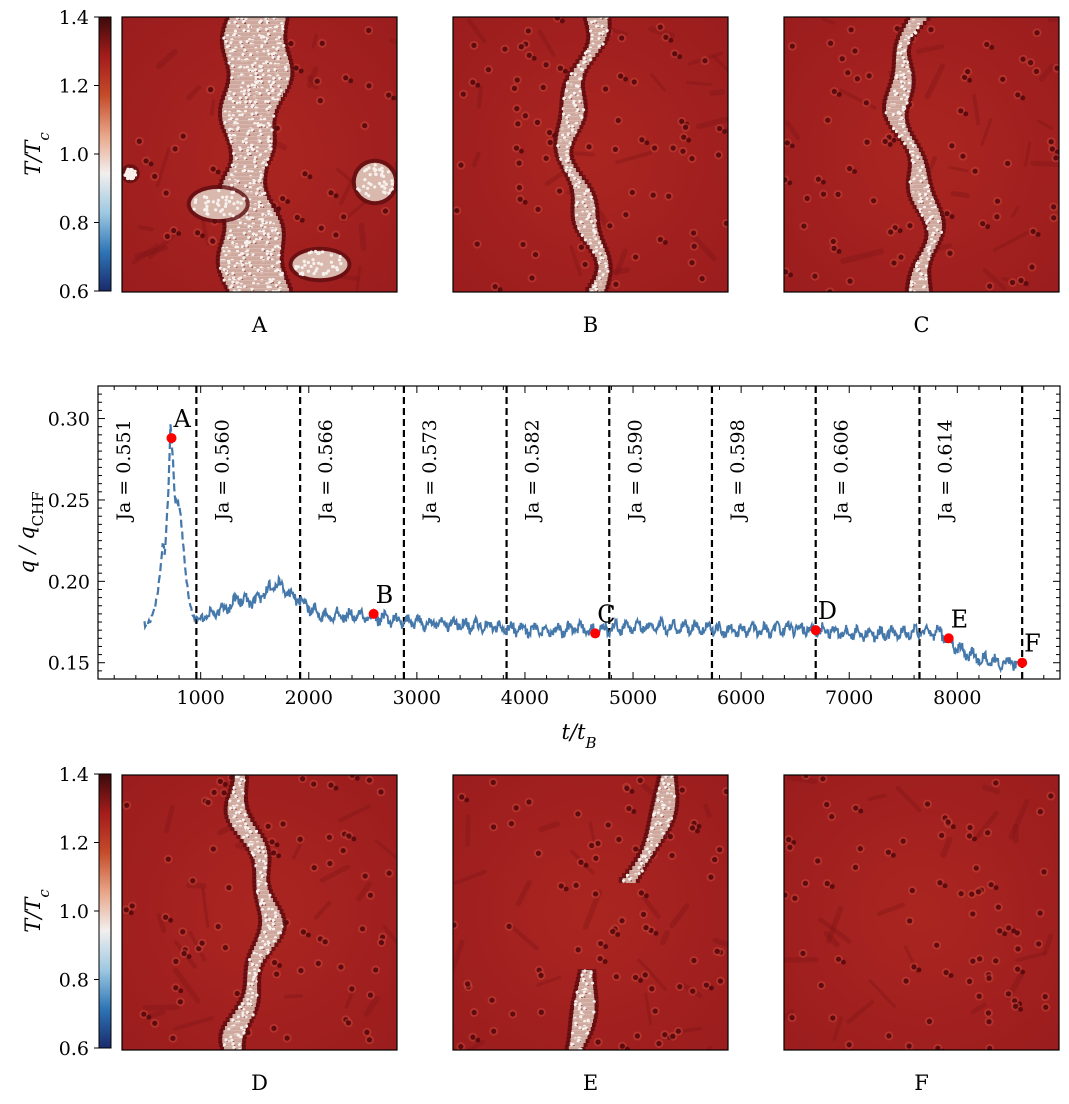 The image size is (1069, 1104). I want to click on y-axis-label: q / qCHF, so click(31, 532).